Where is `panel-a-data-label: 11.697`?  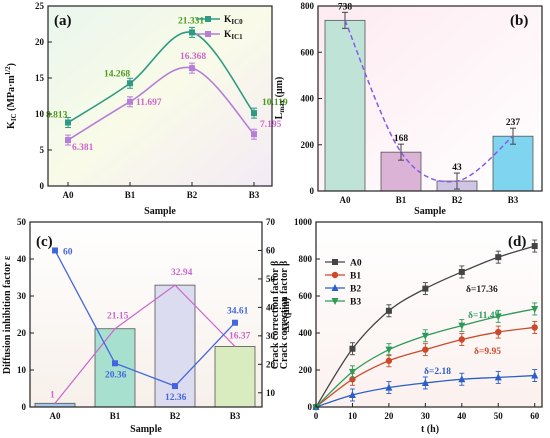
panel-a-data-label: 11.697 is located at coordinates (149, 103).